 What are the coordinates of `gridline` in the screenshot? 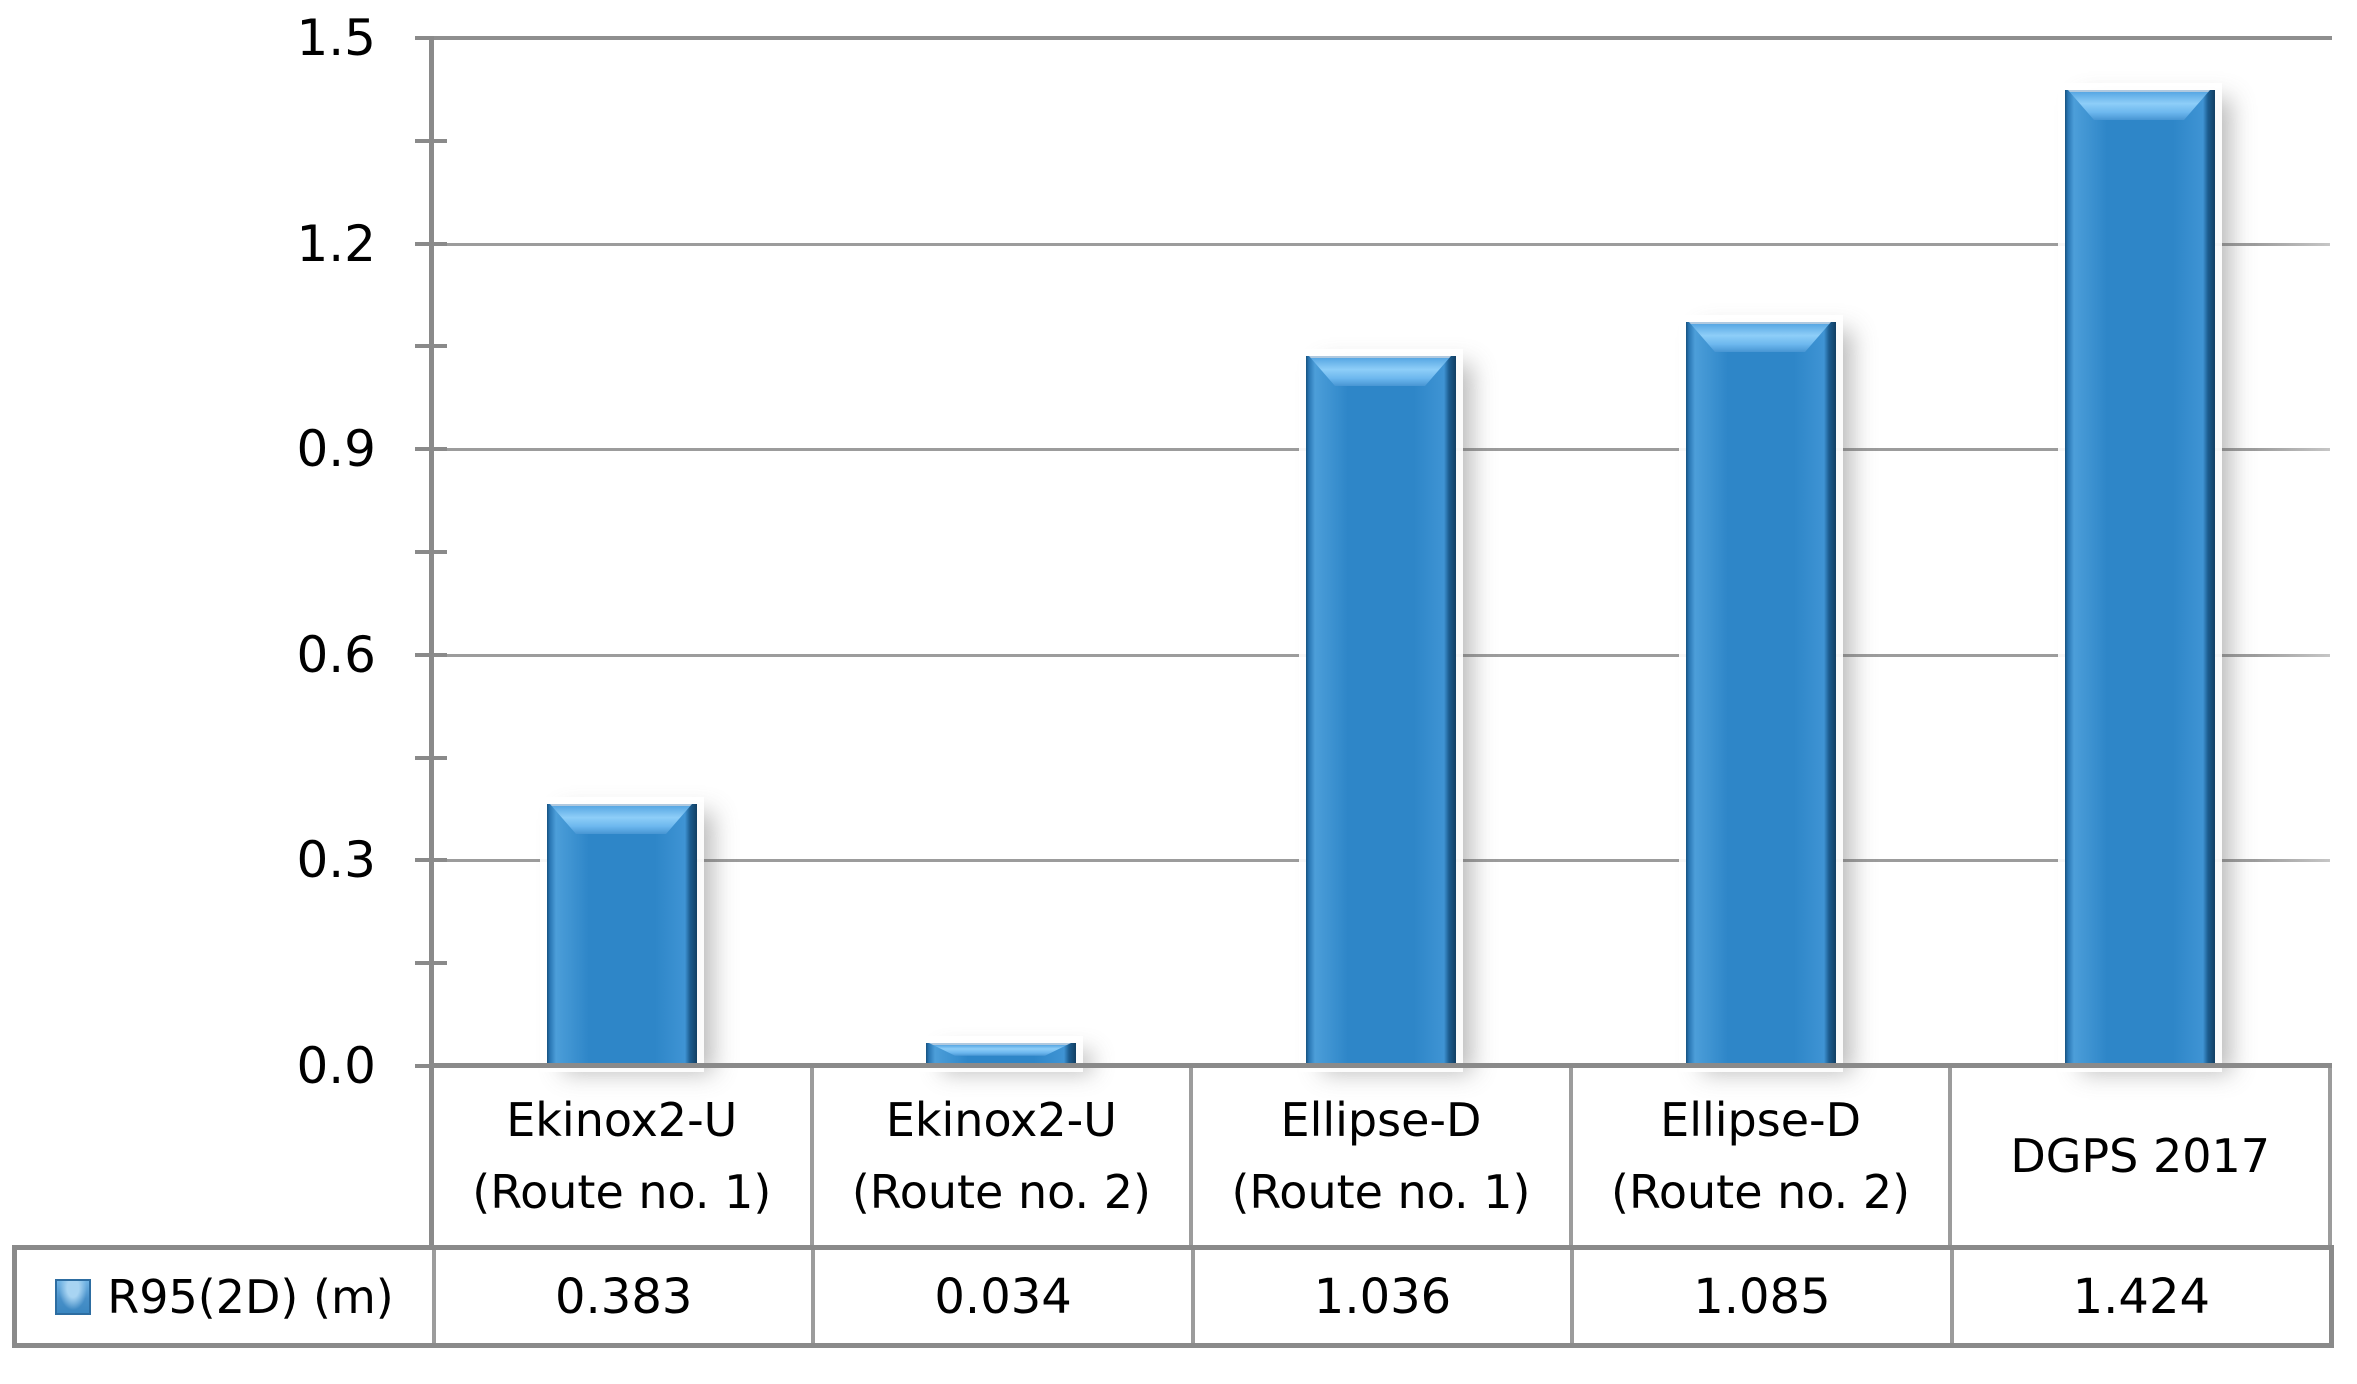 It's located at (1382, 244).